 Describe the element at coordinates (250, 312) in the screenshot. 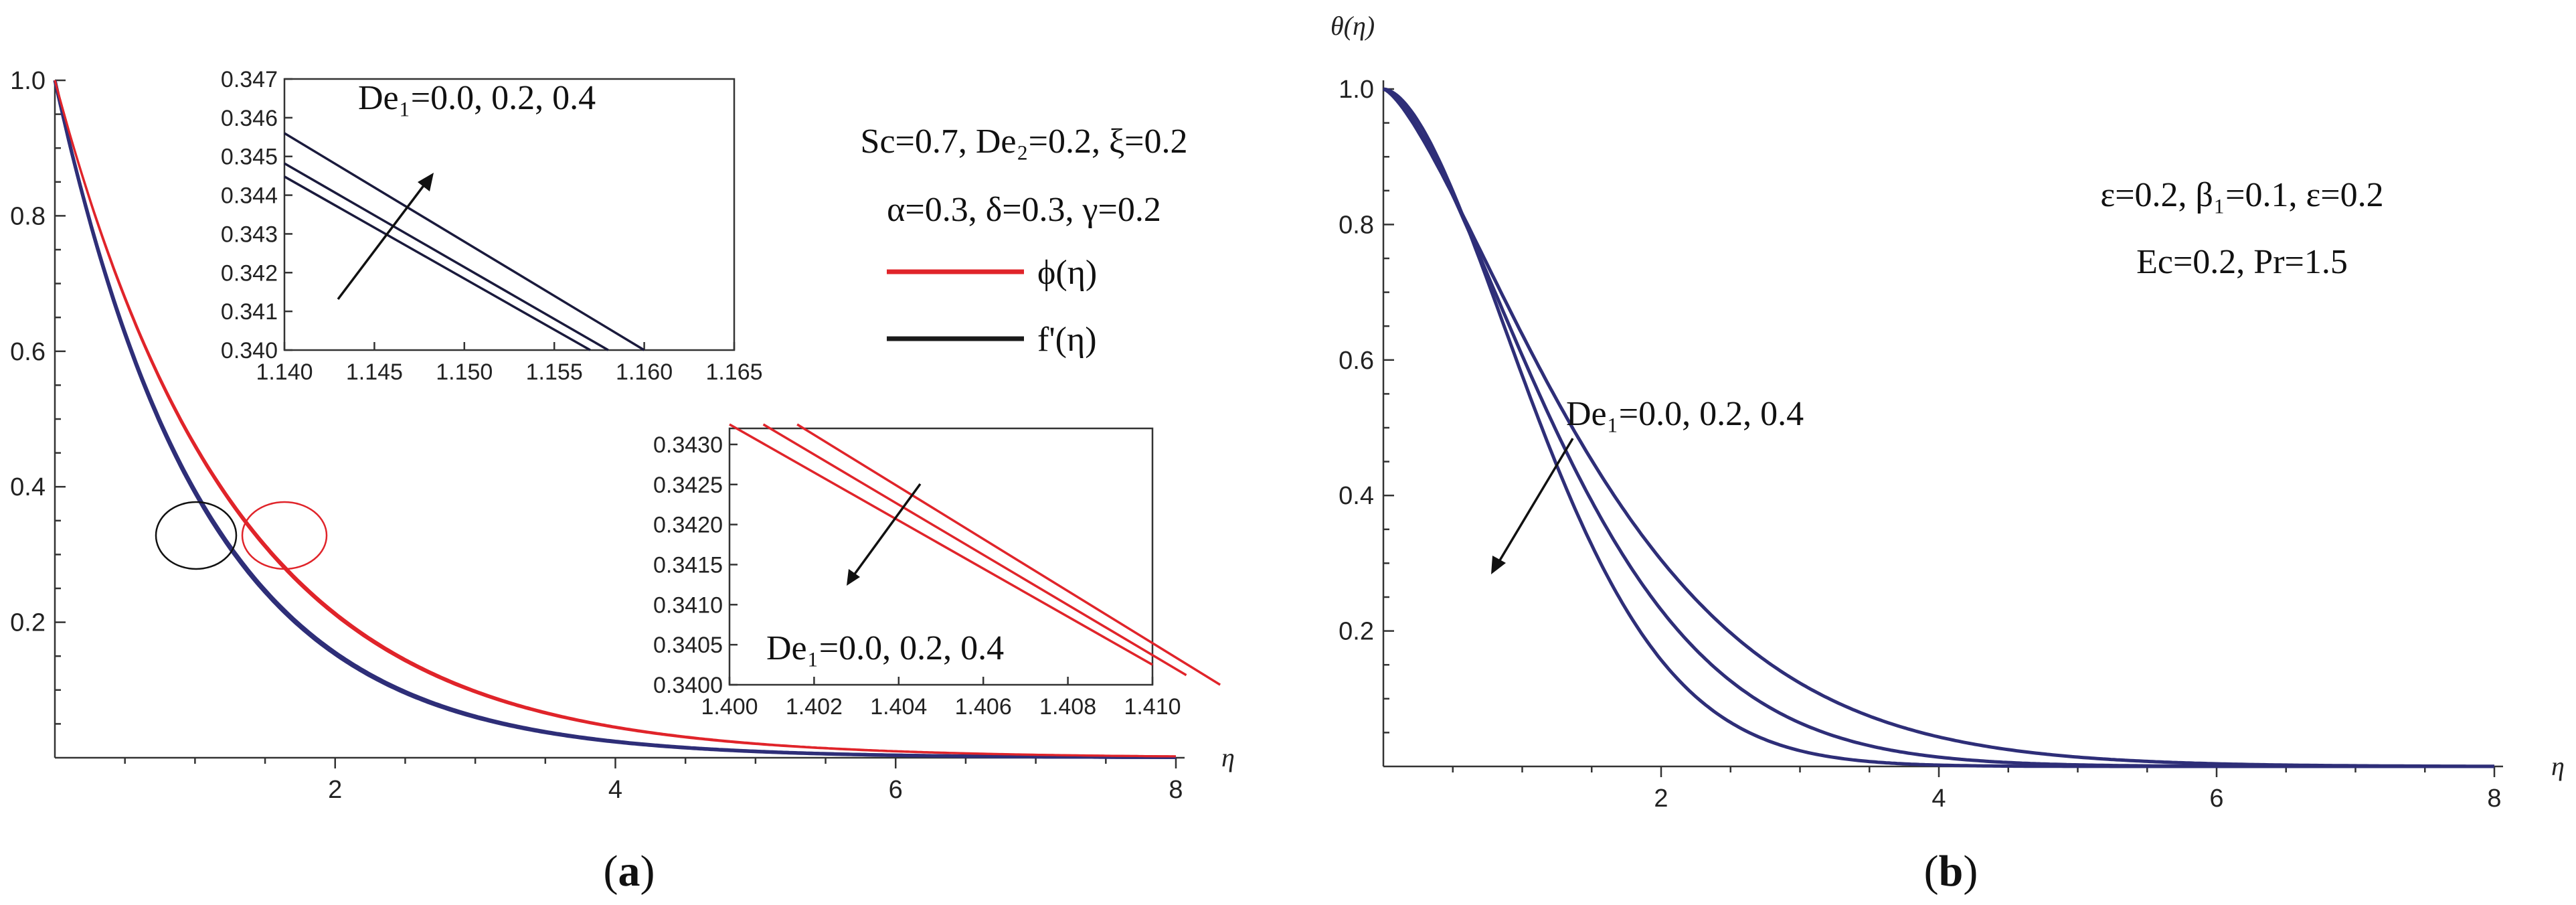

I see `a-inset-1-y-tick-label: 0.341` at that location.